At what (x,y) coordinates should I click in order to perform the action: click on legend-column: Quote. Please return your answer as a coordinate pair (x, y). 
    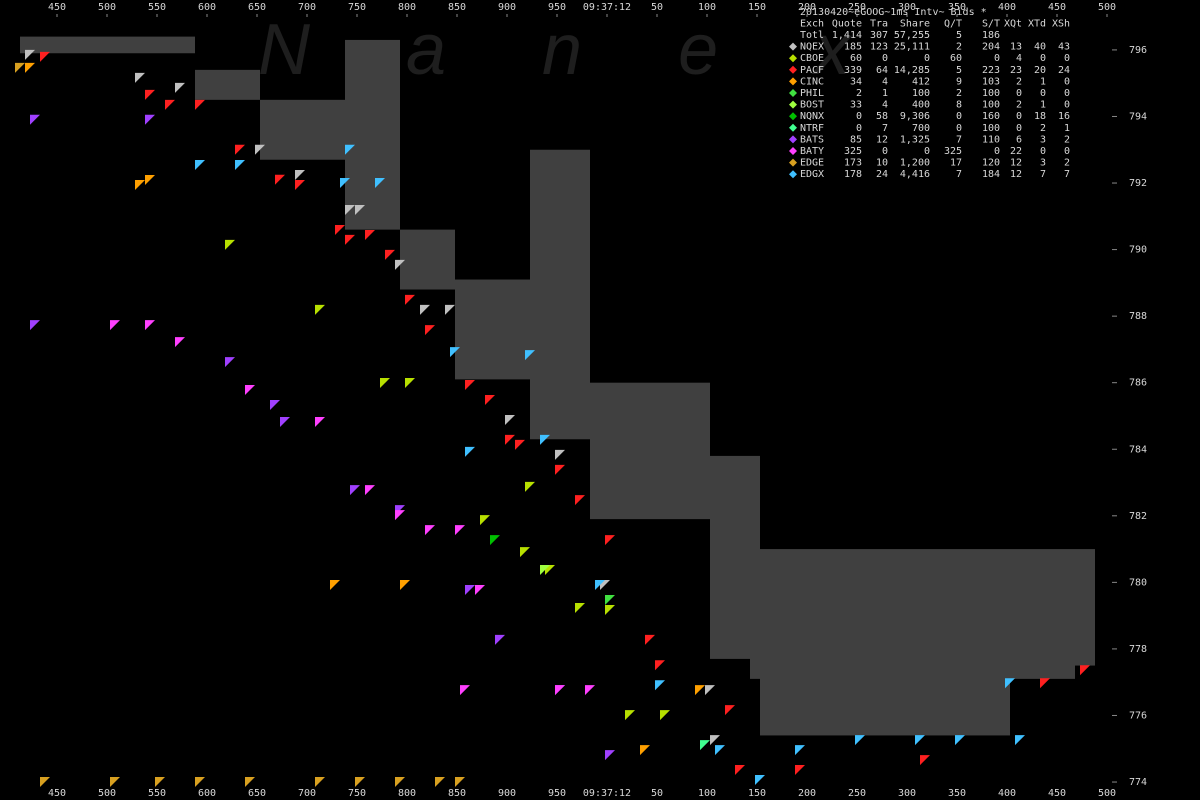
    Looking at the image, I should click on (847, 24).